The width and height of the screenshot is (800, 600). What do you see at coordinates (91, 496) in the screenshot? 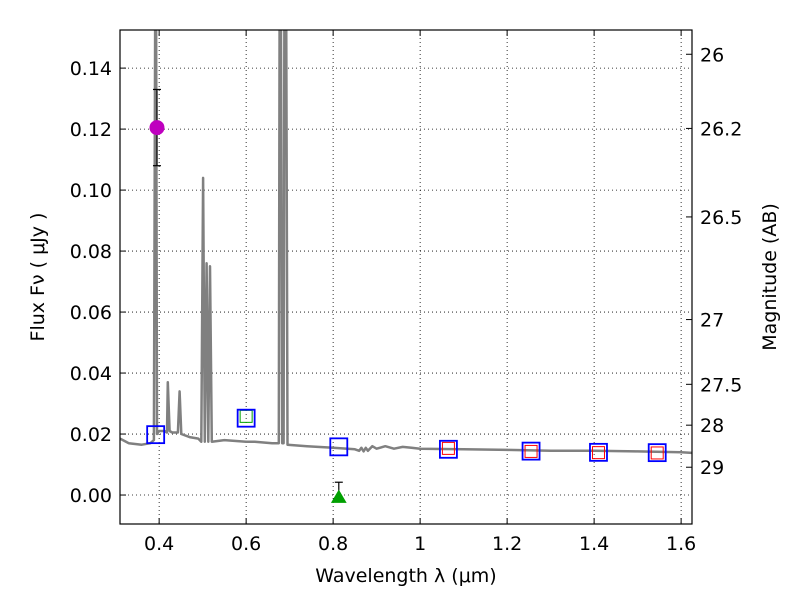
I see `y-tick-label: 0.00` at bounding box center [91, 496].